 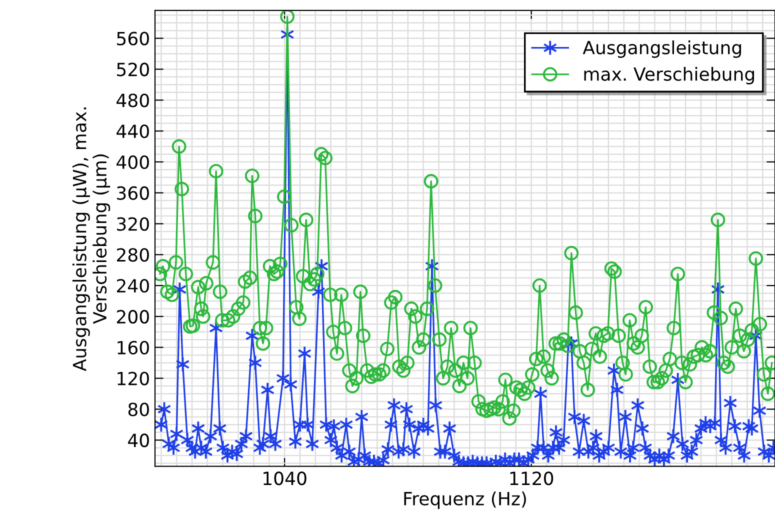 What do you see at coordinates (133, 224) in the screenshot?
I see `y-tick-label: 320` at bounding box center [133, 224].